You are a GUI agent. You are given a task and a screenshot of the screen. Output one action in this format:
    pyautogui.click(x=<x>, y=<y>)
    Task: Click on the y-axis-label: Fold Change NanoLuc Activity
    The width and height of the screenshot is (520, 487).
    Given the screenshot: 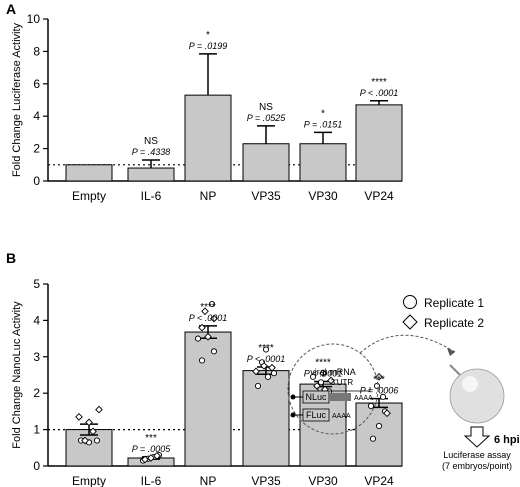 What is the action you would take?
    pyautogui.click(x=17, y=375)
    